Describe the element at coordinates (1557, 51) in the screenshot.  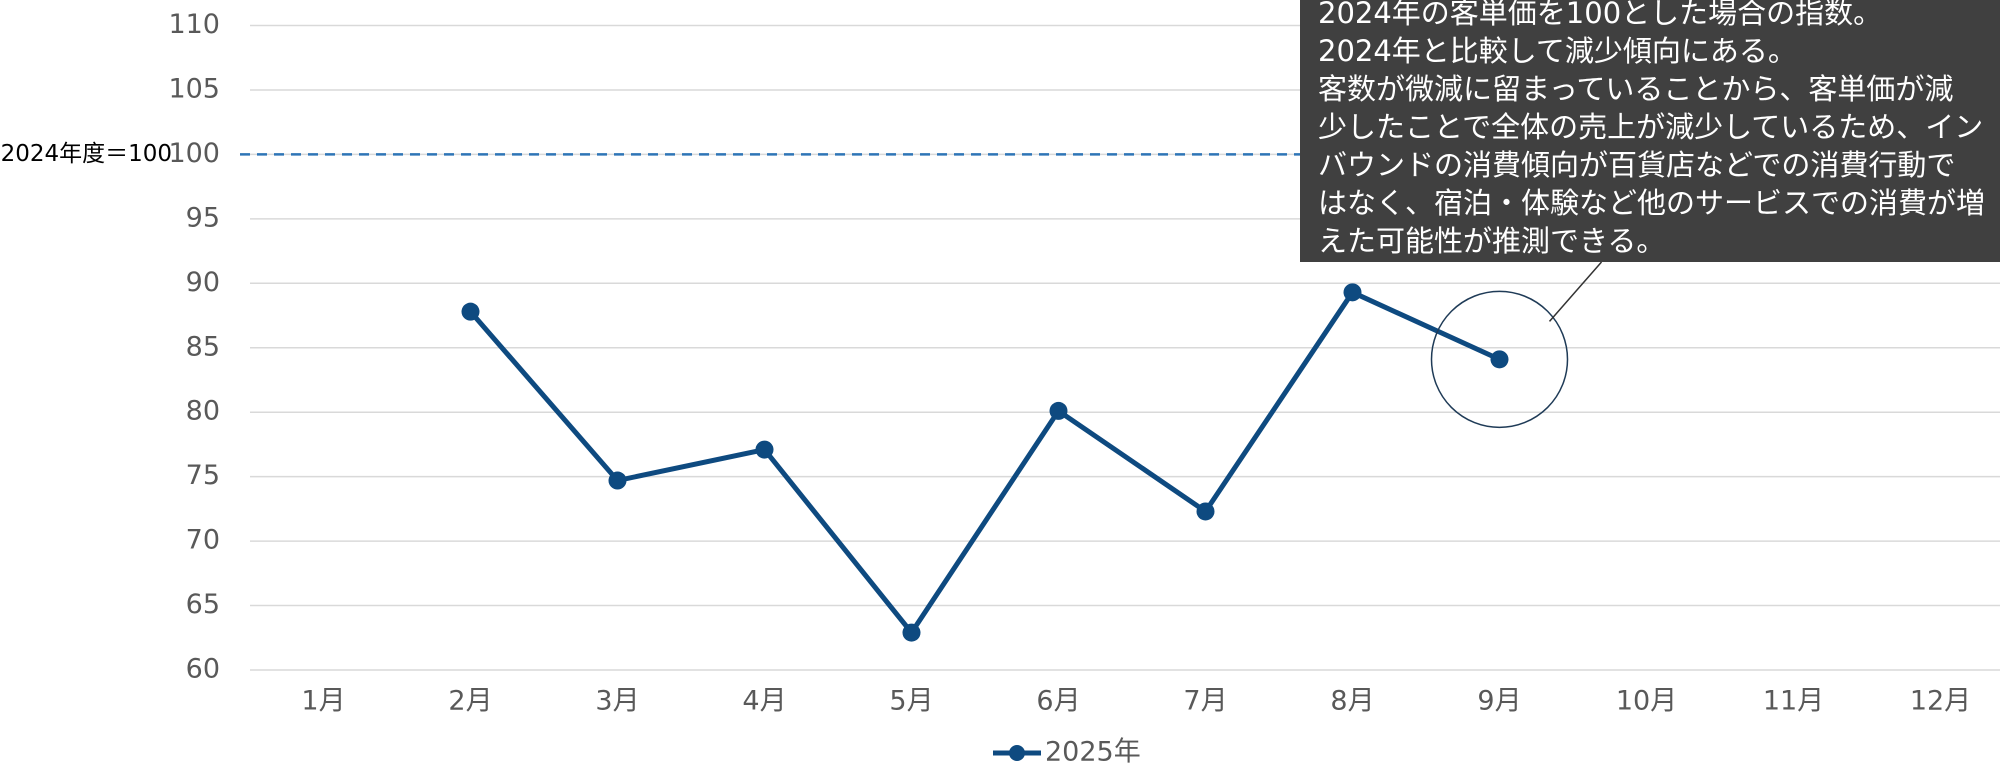
I see `annotation-text: 2024年と比較して減少傾向にある。` at that location.